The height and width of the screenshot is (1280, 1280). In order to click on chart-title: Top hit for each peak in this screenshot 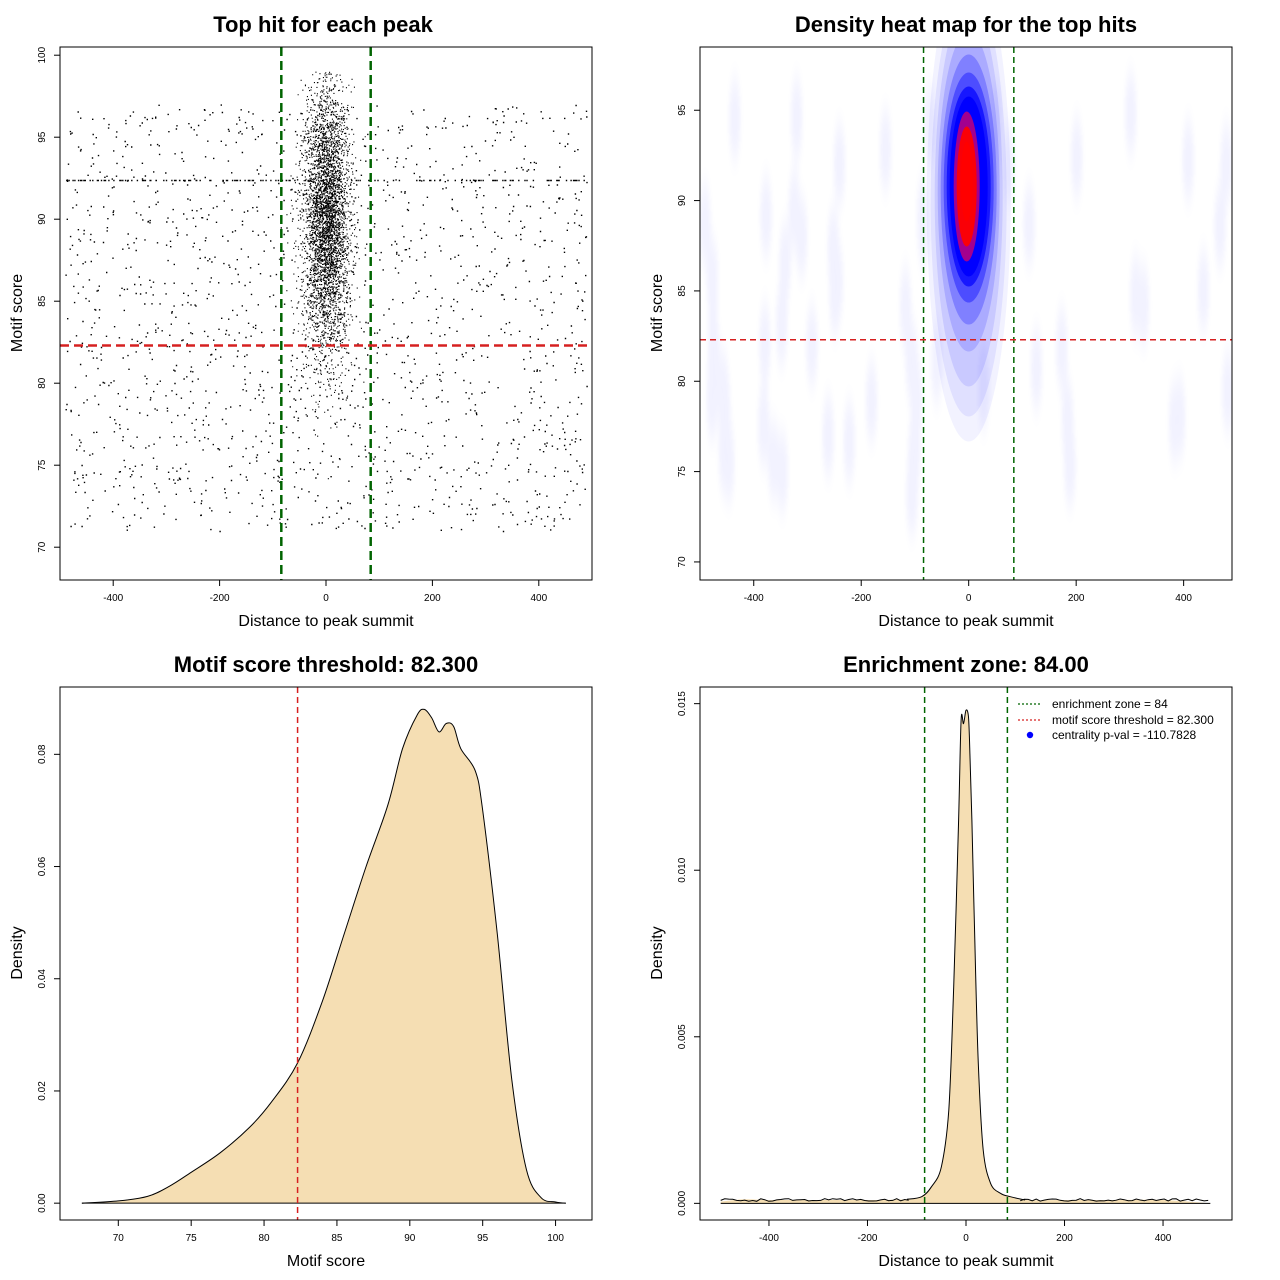, I will do `click(323, 24)`.